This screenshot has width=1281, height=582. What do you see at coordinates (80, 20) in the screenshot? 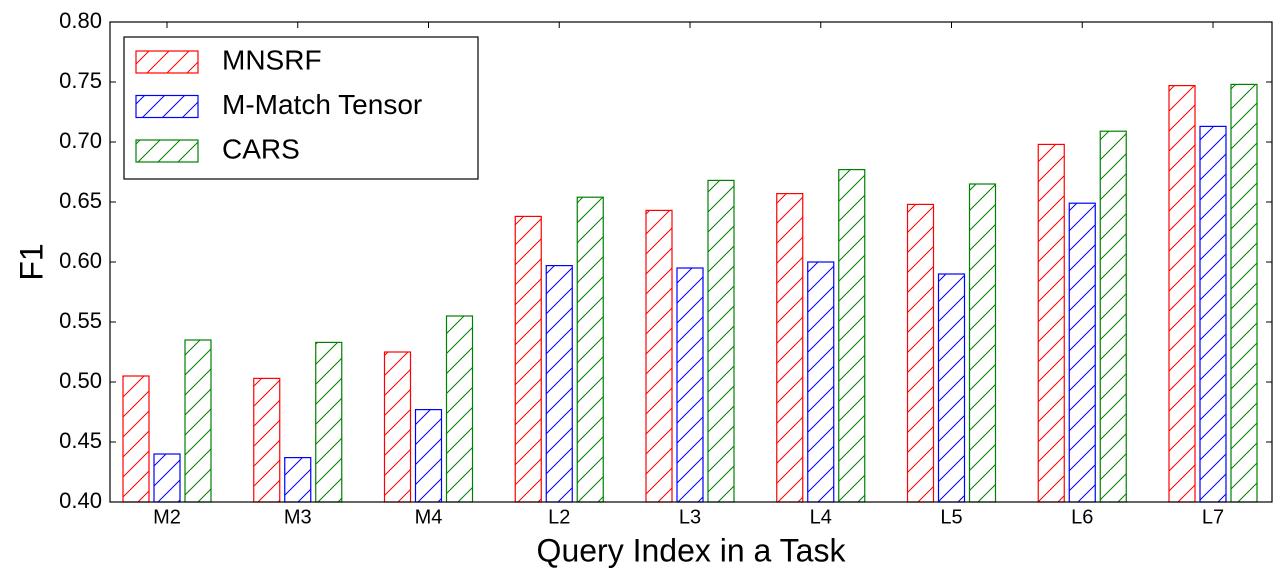
I see `y-tick-label: 0.80` at bounding box center [80, 20].